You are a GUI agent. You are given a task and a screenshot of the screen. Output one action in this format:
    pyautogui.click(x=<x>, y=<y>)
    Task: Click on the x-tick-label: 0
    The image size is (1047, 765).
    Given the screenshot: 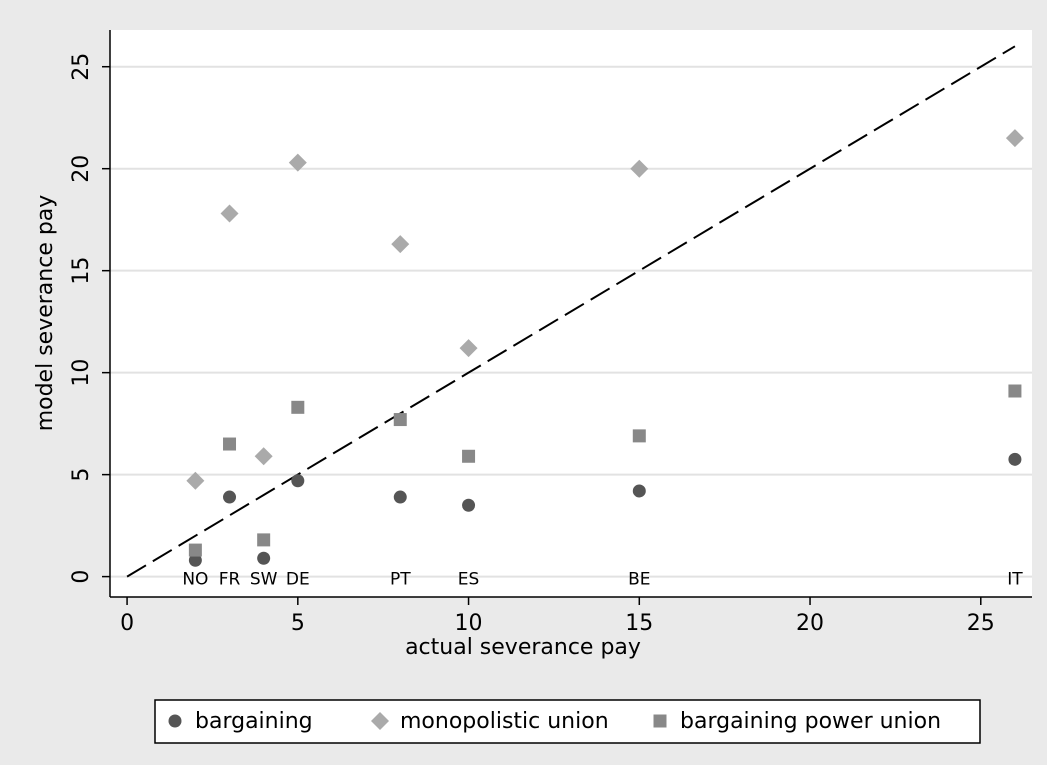 What is the action you would take?
    pyautogui.click(x=127, y=623)
    